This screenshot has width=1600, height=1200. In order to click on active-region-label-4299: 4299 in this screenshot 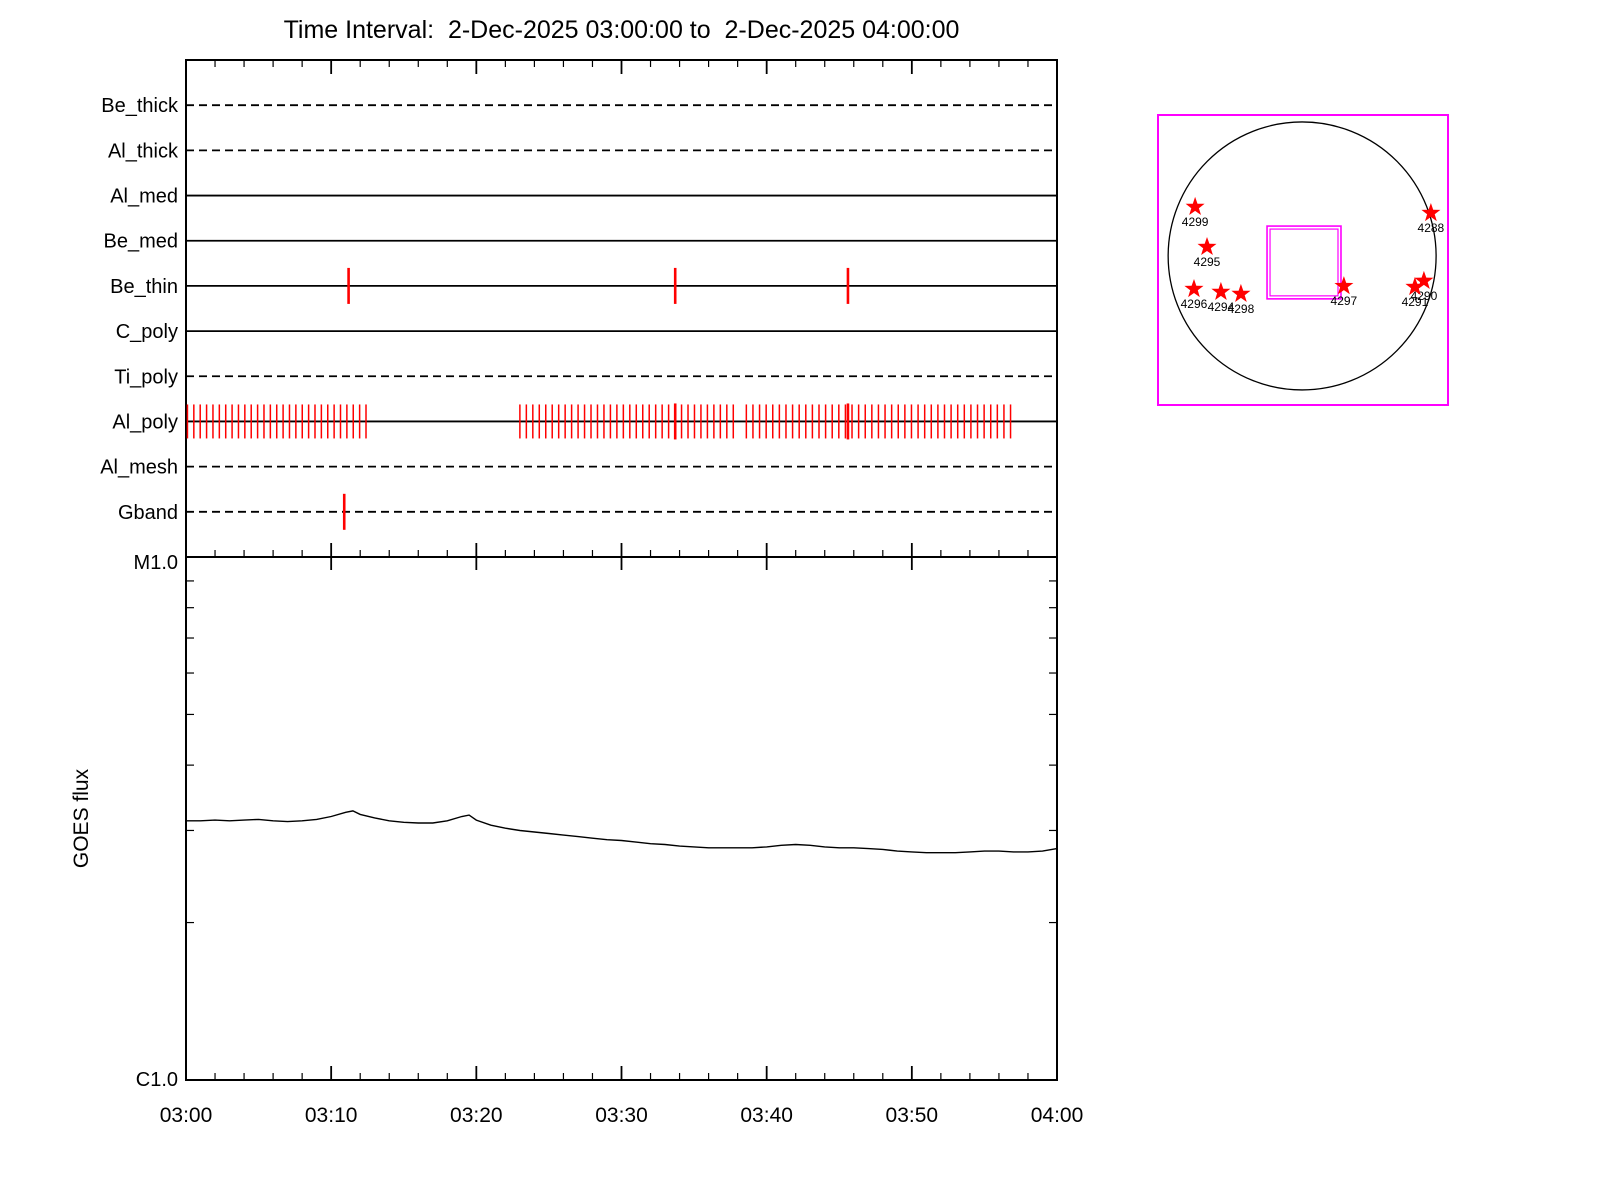, I will do `click(1195, 222)`.